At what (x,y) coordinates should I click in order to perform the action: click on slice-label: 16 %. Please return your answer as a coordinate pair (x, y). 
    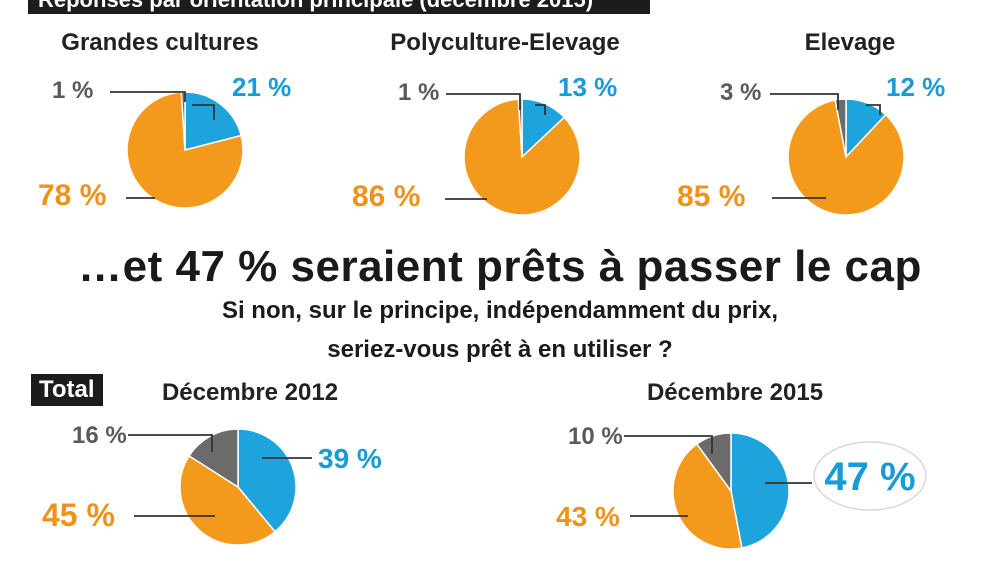
    Looking at the image, I should click on (99, 435).